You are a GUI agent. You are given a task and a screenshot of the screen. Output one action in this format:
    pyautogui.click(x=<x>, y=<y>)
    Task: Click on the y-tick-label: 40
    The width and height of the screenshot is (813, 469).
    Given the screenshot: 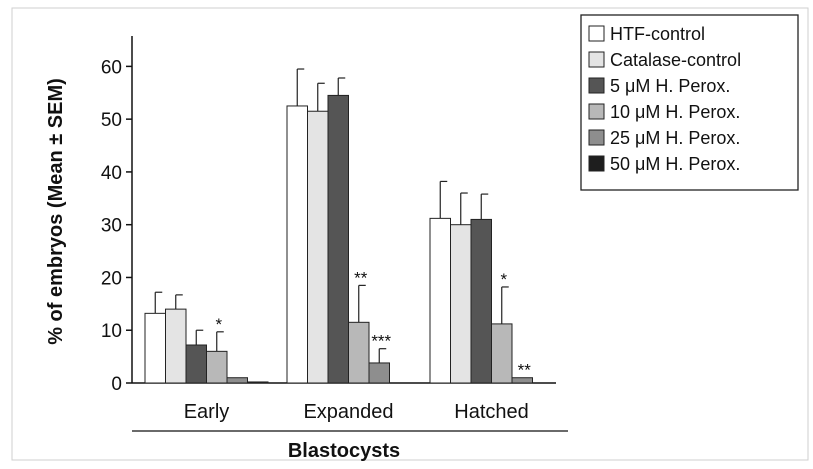 What is the action you would take?
    pyautogui.click(x=111, y=173)
    